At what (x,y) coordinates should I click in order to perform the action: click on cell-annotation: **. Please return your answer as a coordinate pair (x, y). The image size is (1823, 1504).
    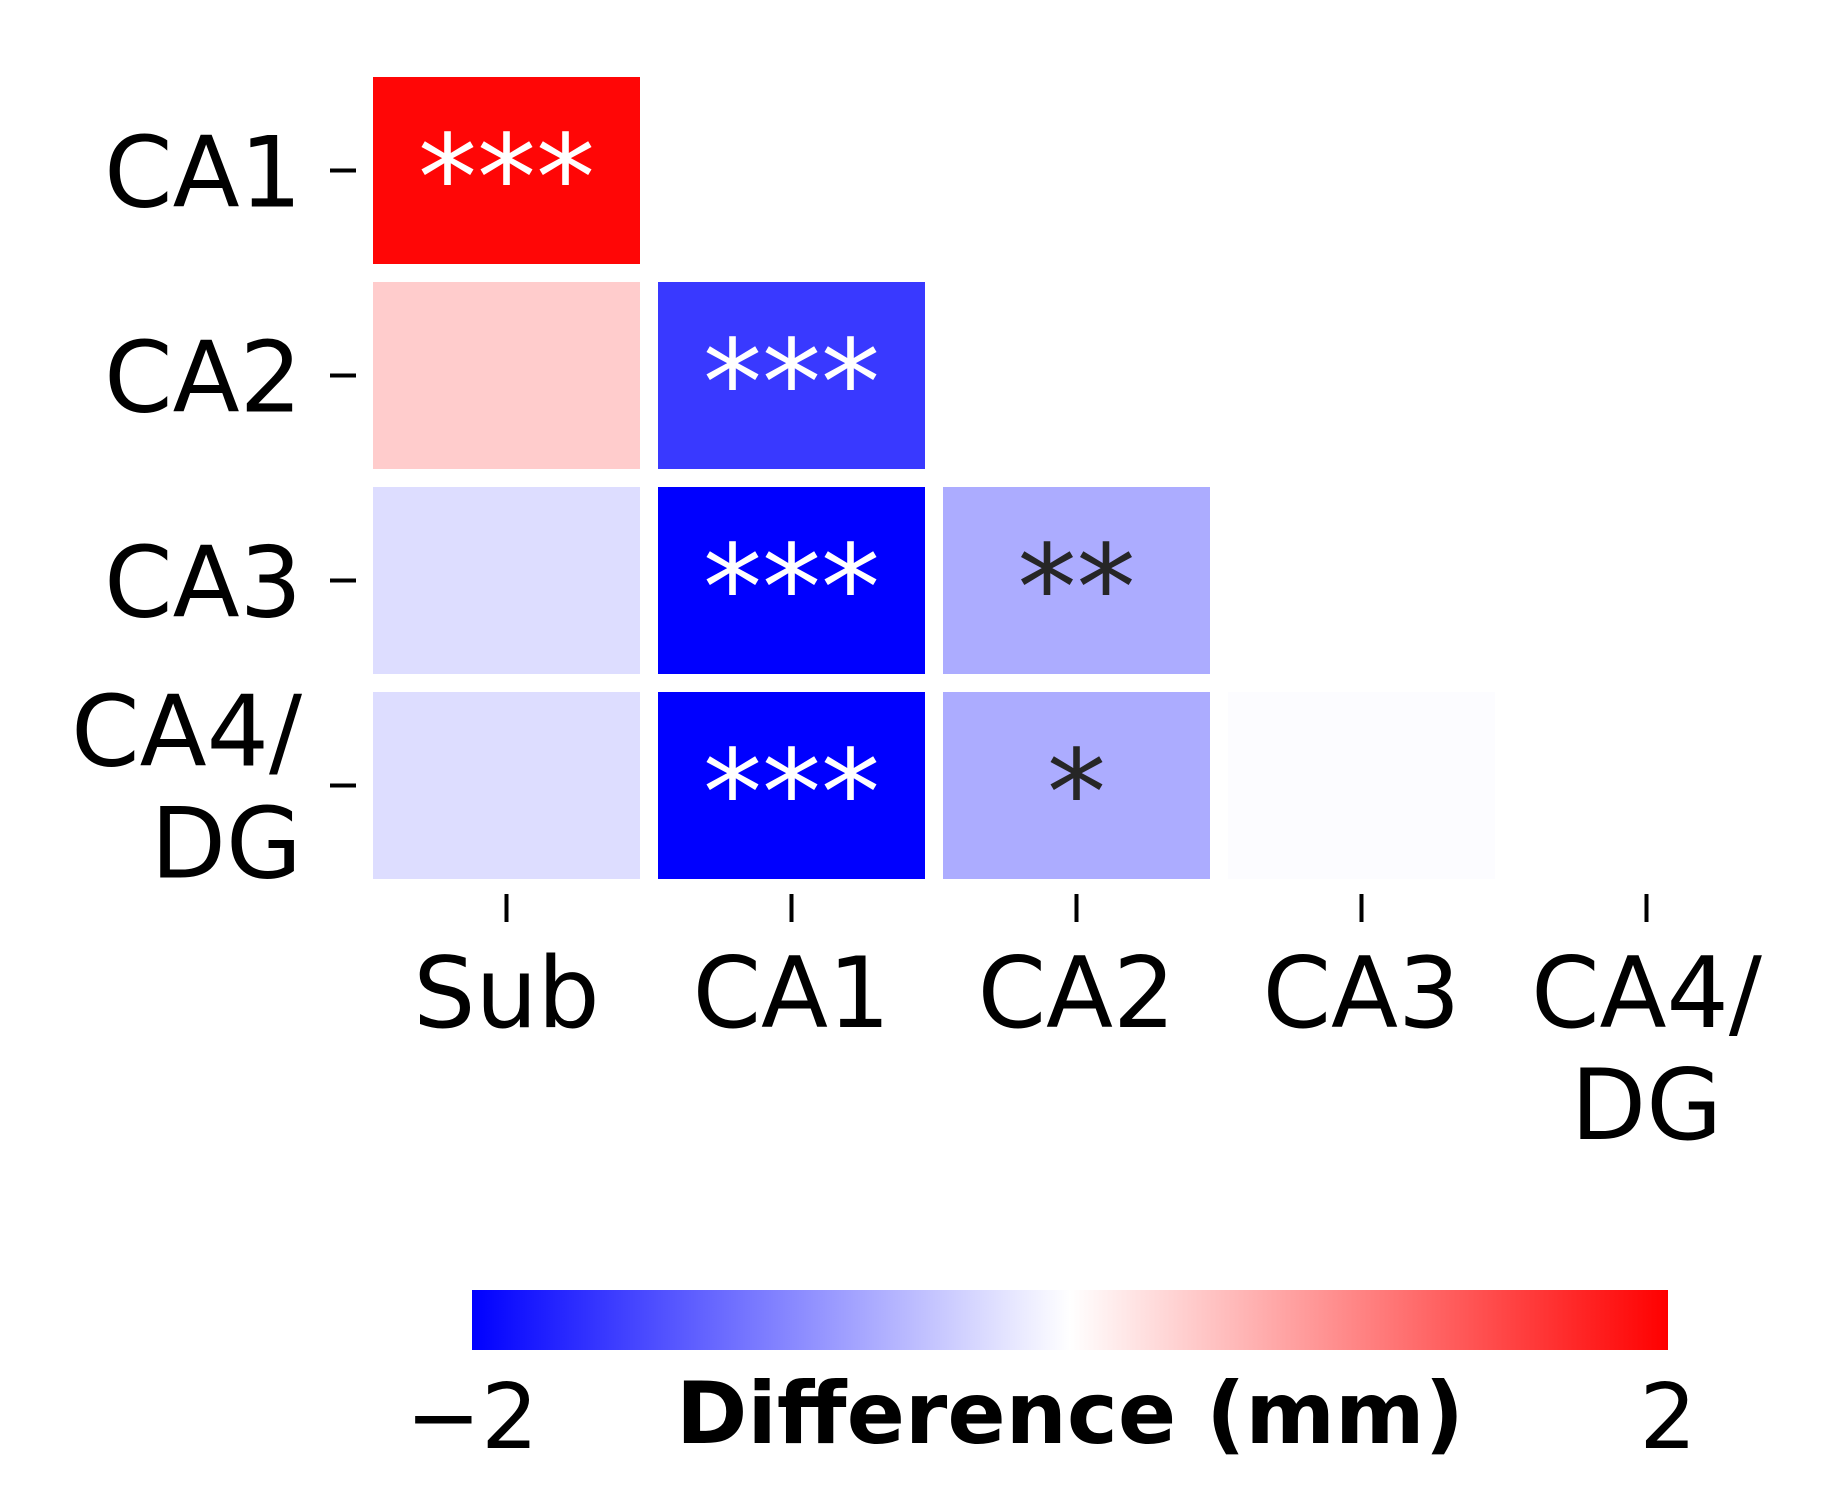
    Looking at the image, I should click on (1077, 588).